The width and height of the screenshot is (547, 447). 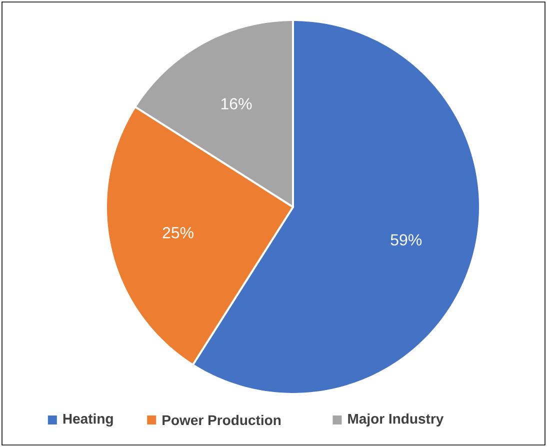 I want to click on data-label: 59%, so click(x=406, y=240).